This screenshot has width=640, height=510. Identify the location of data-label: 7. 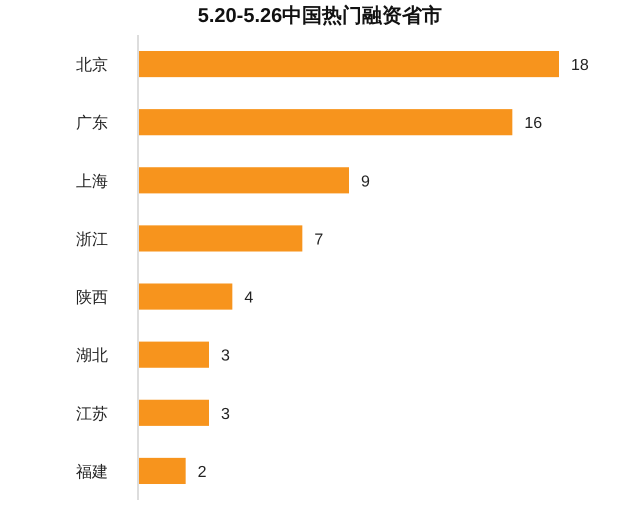
(319, 239).